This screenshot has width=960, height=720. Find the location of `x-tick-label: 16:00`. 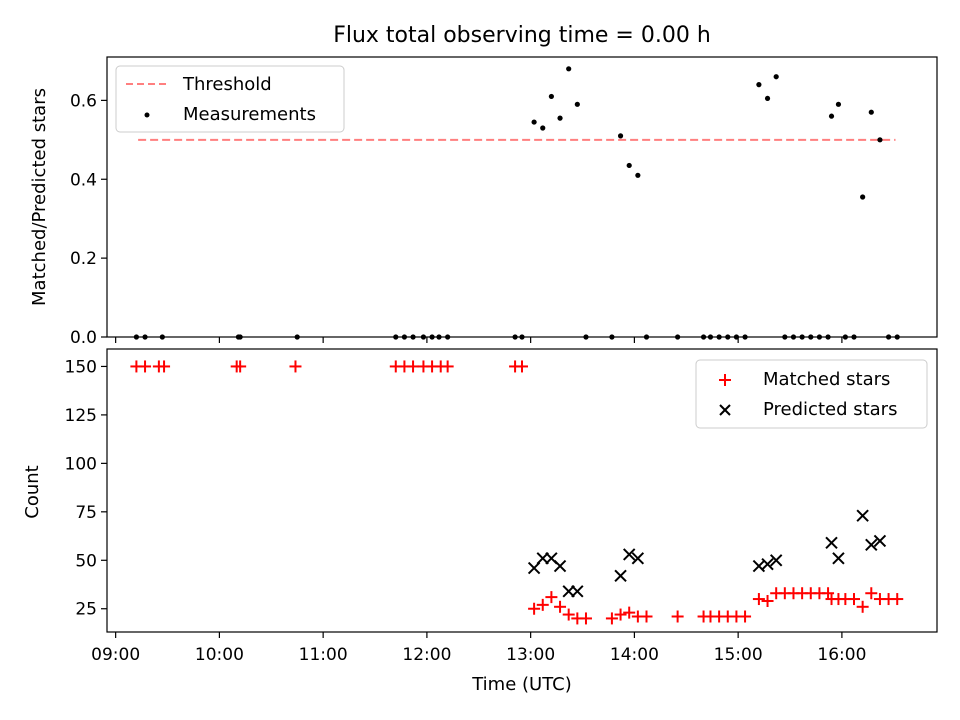

x-tick-label: 16:00 is located at coordinates (841, 655).